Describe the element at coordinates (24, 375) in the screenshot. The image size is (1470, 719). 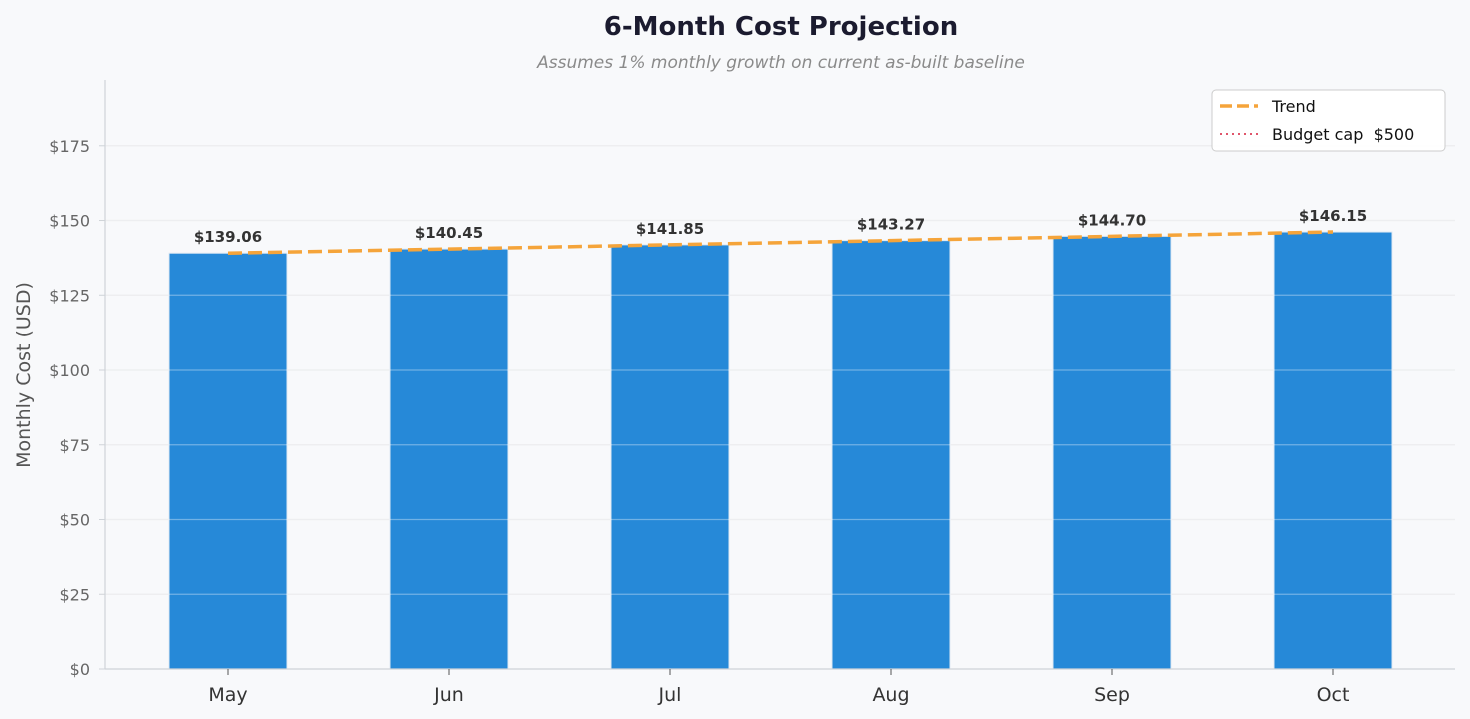
I see `y-axis-label: Monthly Cost (USD)` at that location.